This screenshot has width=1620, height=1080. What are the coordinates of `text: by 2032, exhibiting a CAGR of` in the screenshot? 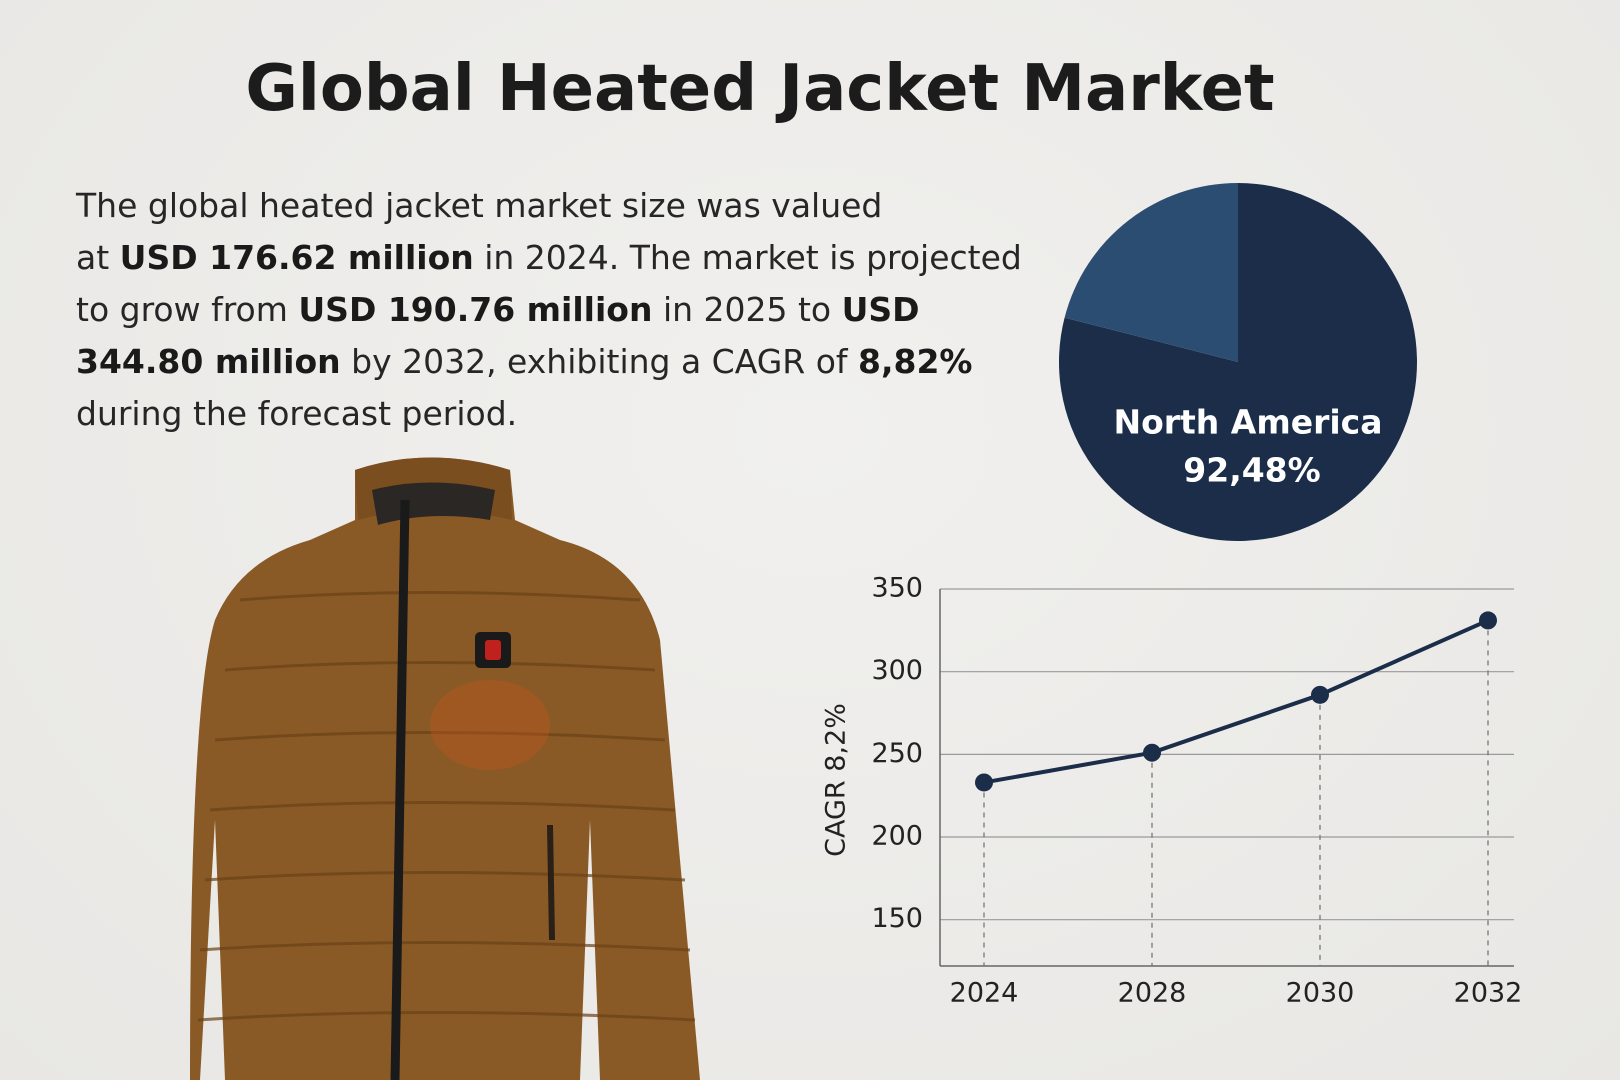 It's located at (599, 361).